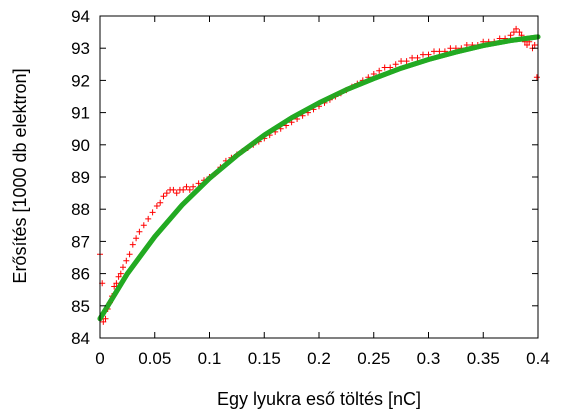  What do you see at coordinates (80, 145) in the screenshot?
I see `y-tick-label: 90` at bounding box center [80, 145].